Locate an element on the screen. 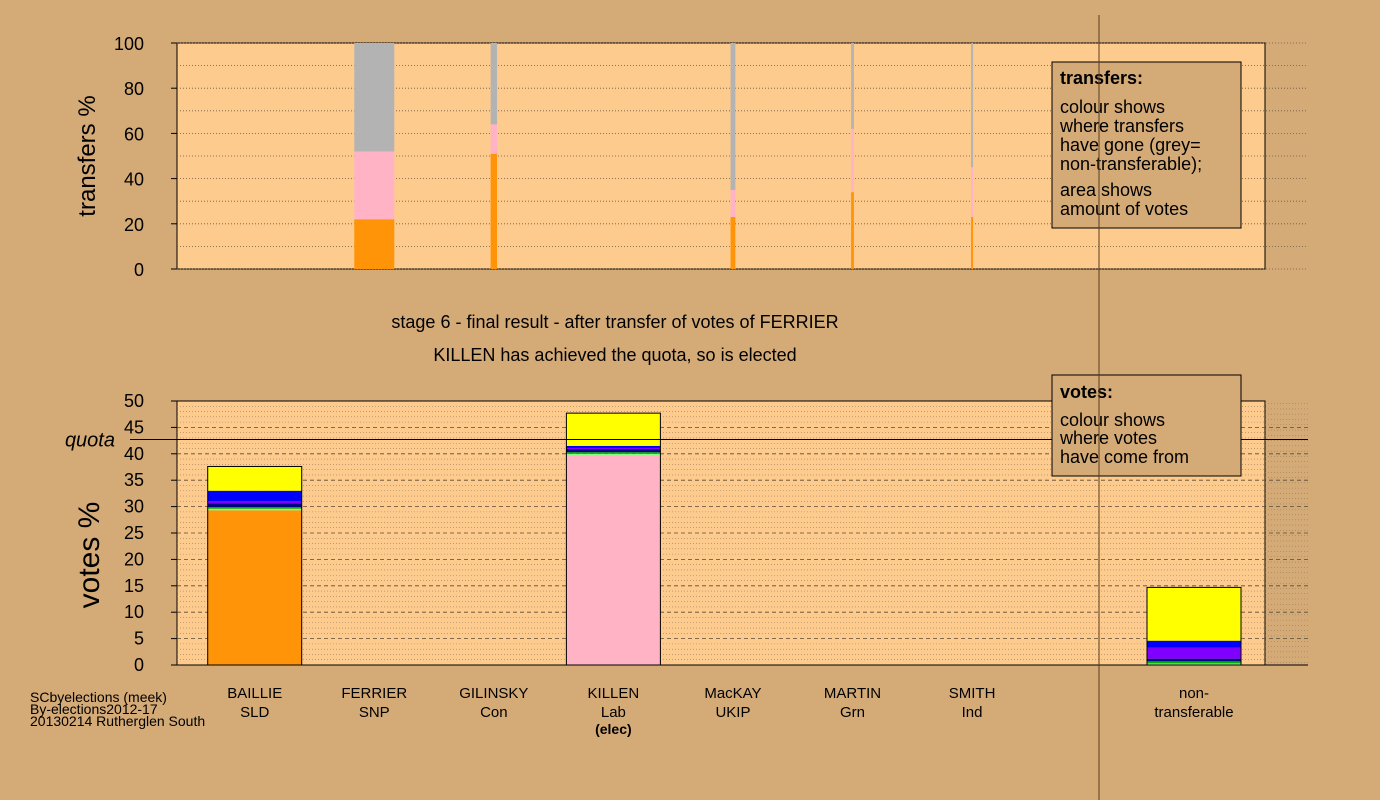 The width and height of the screenshot is (1380, 800). transfers-y-tick-label: 100 is located at coordinates (129, 44).